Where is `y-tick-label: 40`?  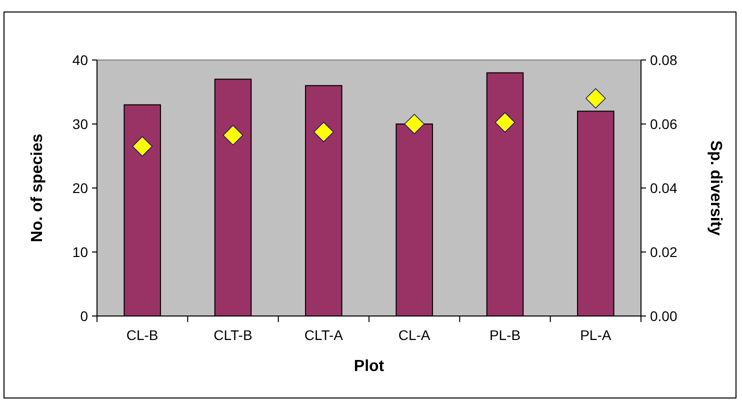
y-tick-label: 40 is located at coordinates (80, 60).